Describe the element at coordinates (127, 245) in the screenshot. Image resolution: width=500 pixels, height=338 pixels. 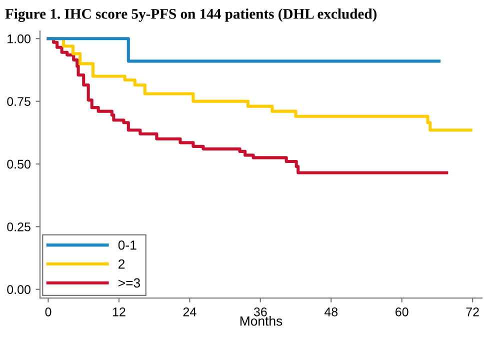
I see `legend-label: 0-1` at that location.